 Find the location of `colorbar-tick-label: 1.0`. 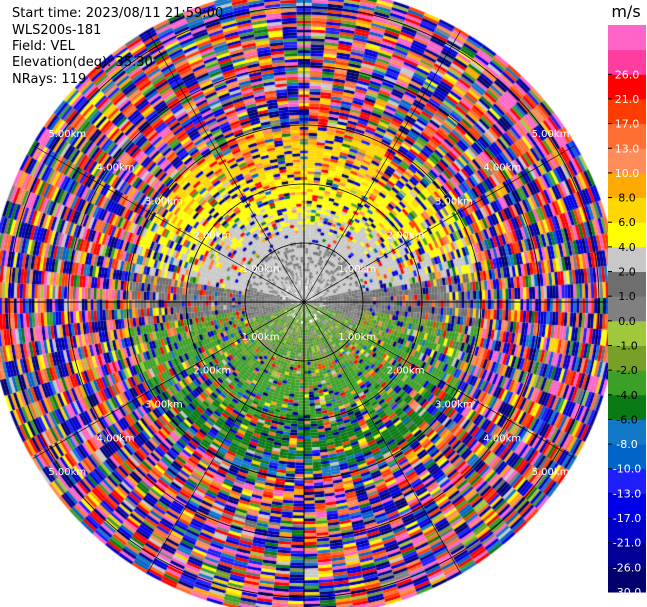

colorbar-tick-label: 1.0 is located at coordinates (627, 296).